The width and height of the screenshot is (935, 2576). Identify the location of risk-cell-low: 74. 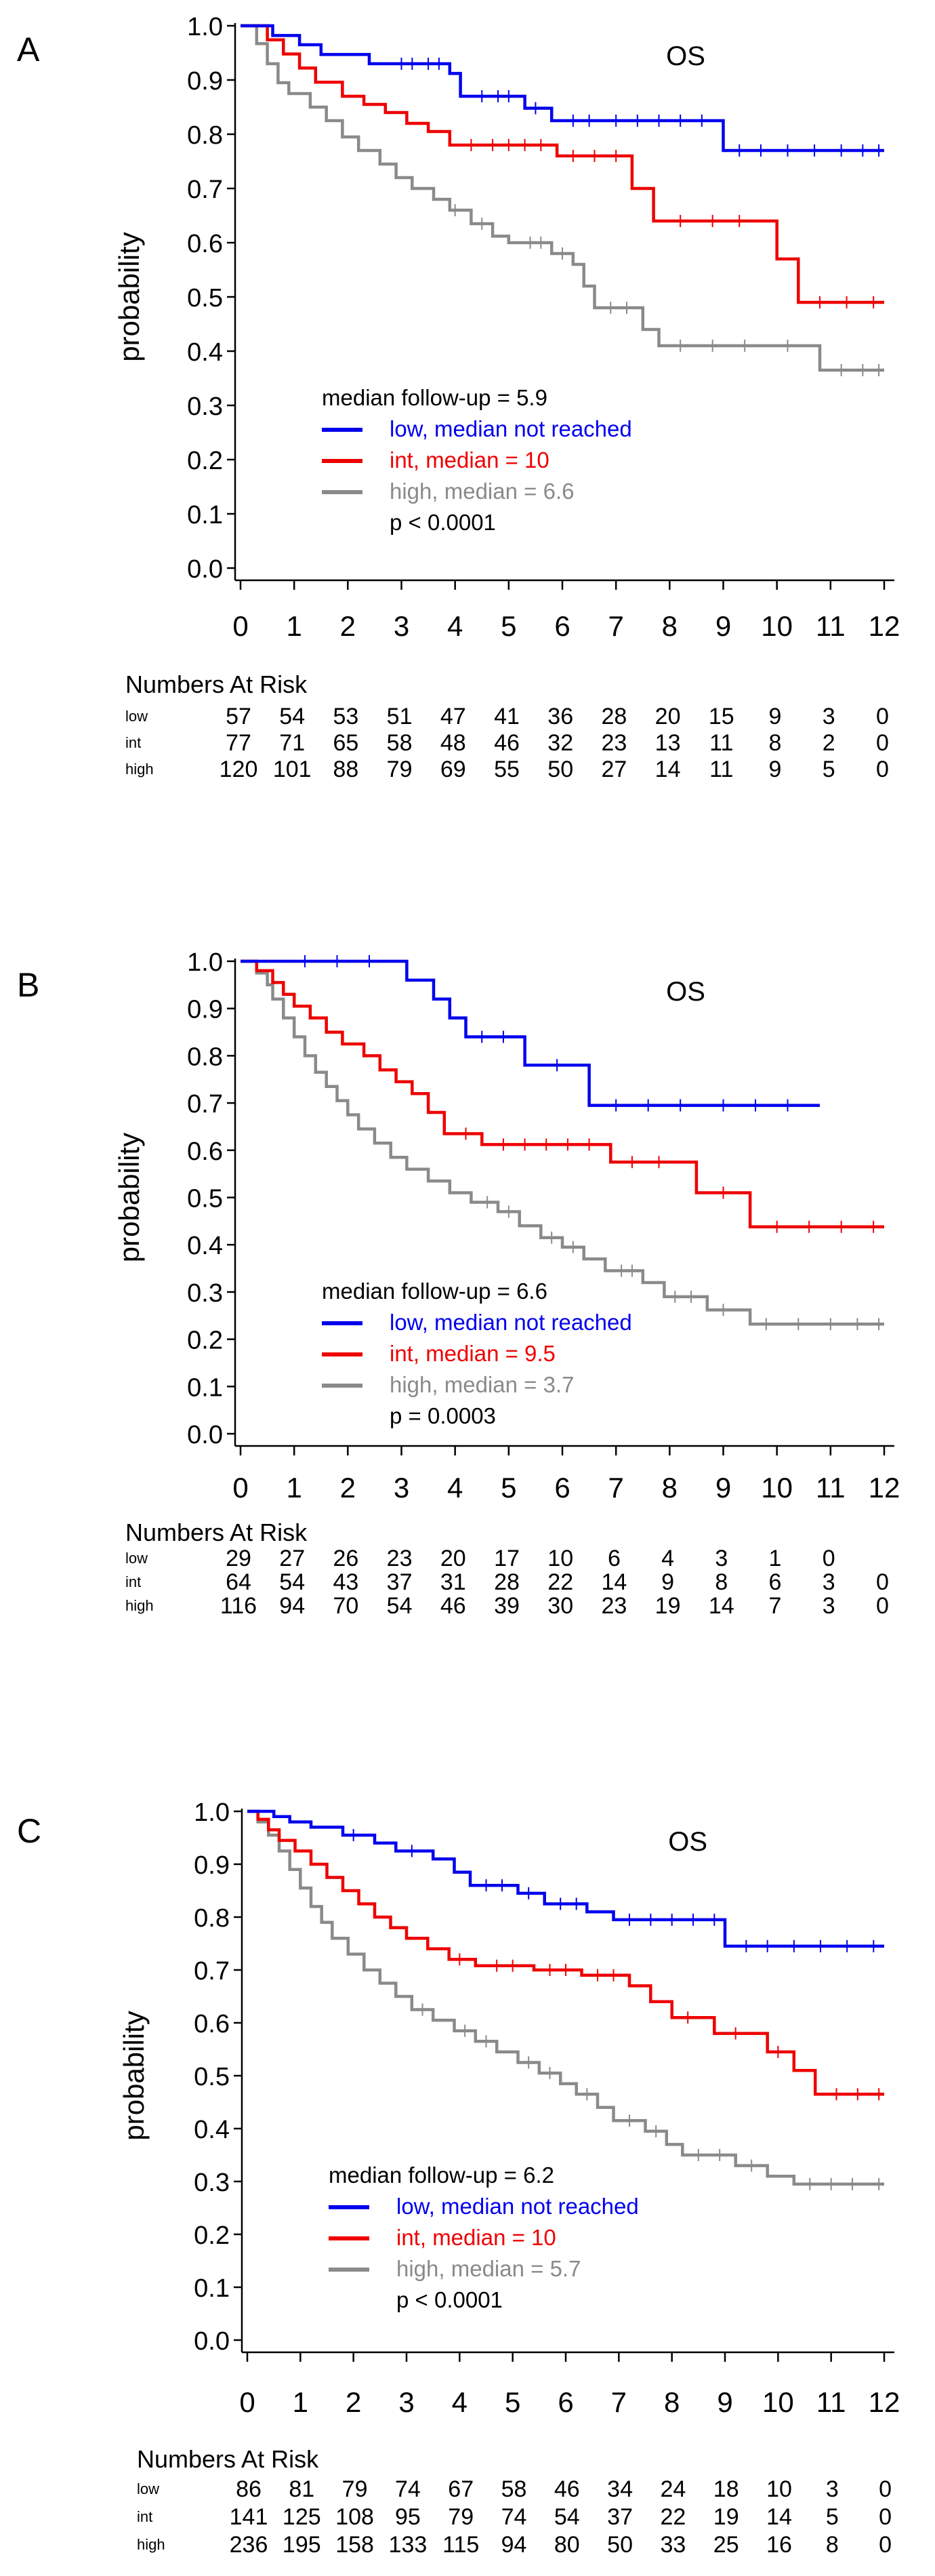
(408, 2489).